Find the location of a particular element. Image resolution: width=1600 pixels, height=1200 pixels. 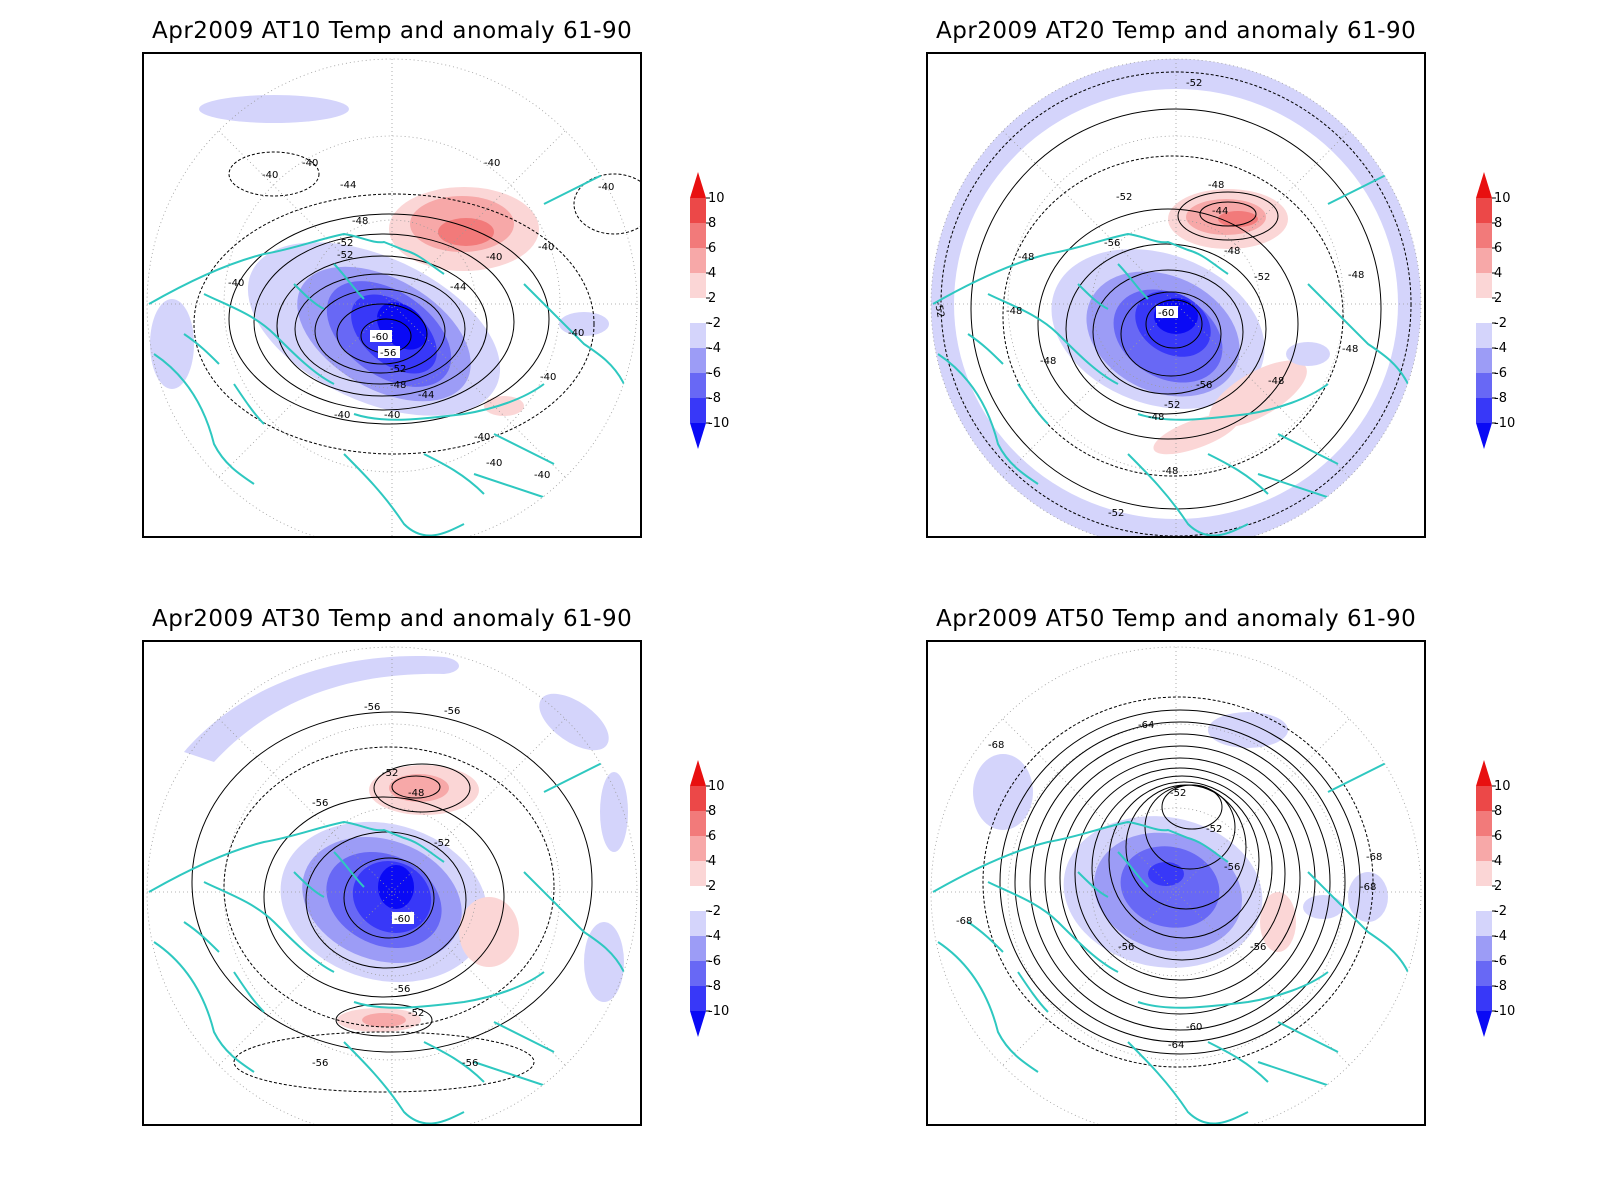

colorbar-at10: 10 8 6 4 2 -2 -4 -6 -8 -10 is located at coordinates (709, 310).